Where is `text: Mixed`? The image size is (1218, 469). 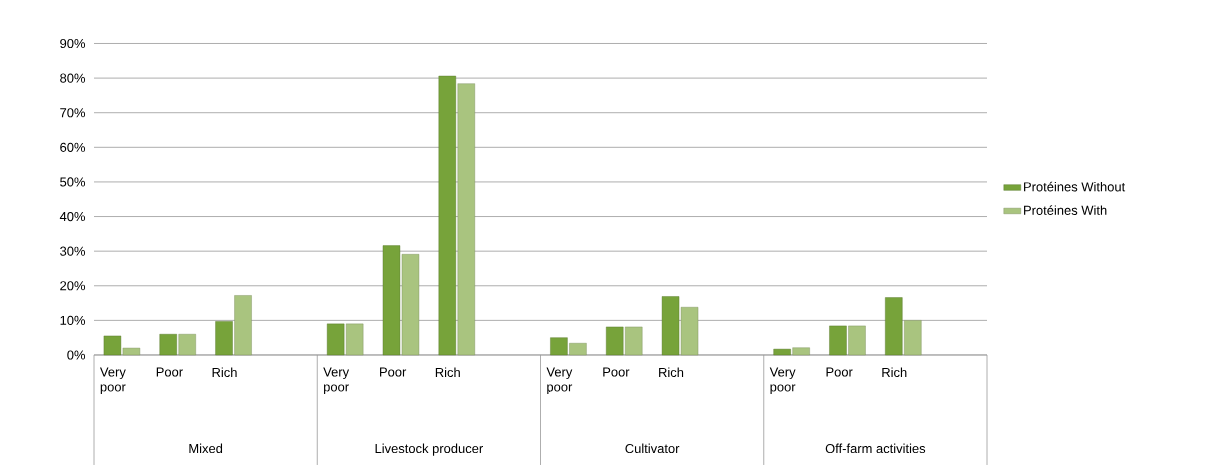 text: Mixed is located at coordinates (206, 448).